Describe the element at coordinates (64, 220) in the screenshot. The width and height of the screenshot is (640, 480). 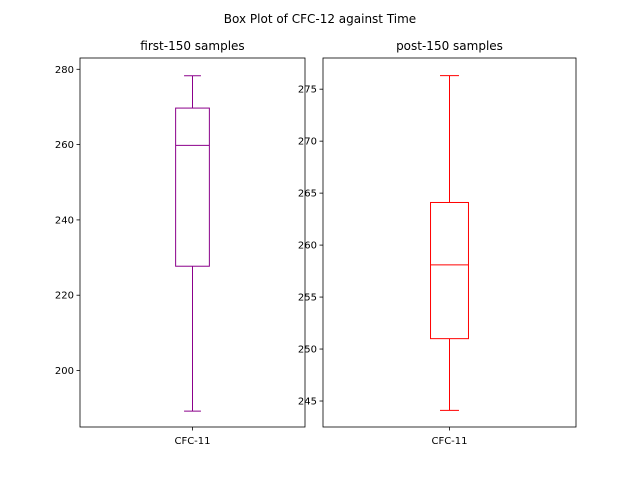
I see `y-tick-label: 240` at that location.